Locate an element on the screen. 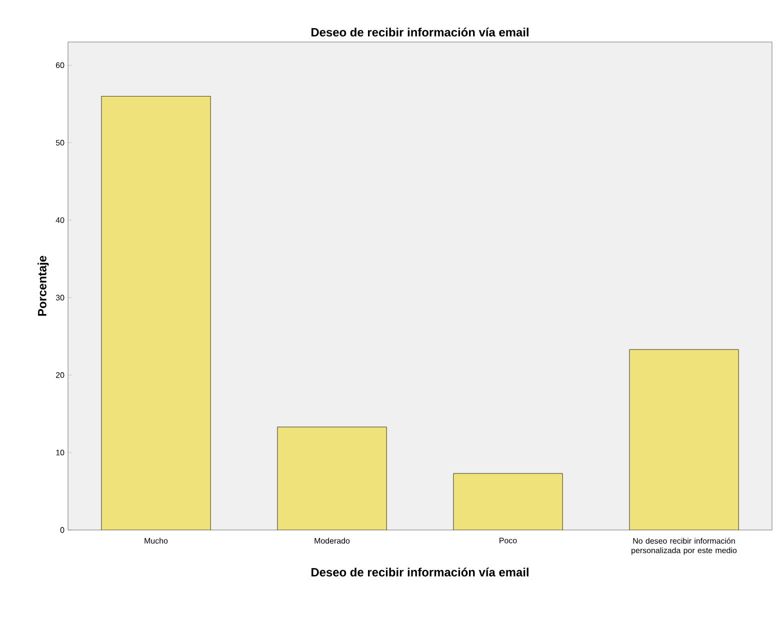 Image resolution: width=780 pixels, height=628 pixels. chart-title: Deseo de recibir información vía email is located at coordinates (420, 32).